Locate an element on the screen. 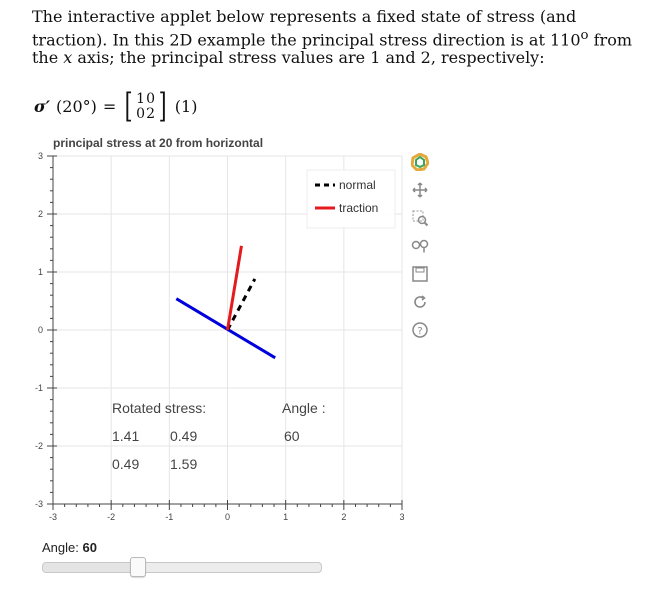 The width and height of the screenshot is (659, 592). pan-icon is located at coordinates (420, 190).